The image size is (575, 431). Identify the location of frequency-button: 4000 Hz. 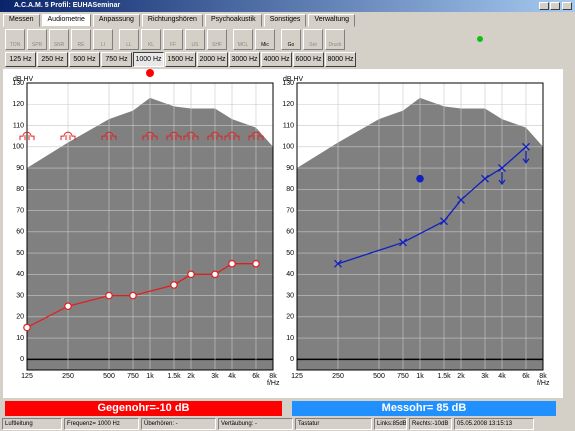
(276, 59).